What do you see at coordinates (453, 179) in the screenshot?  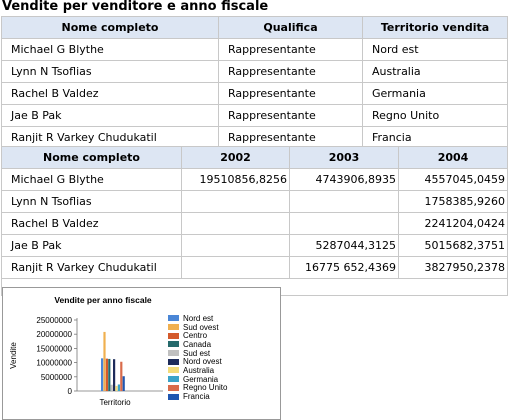 I see `cell-2004: 4557045,0459` at bounding box center [453, 179].